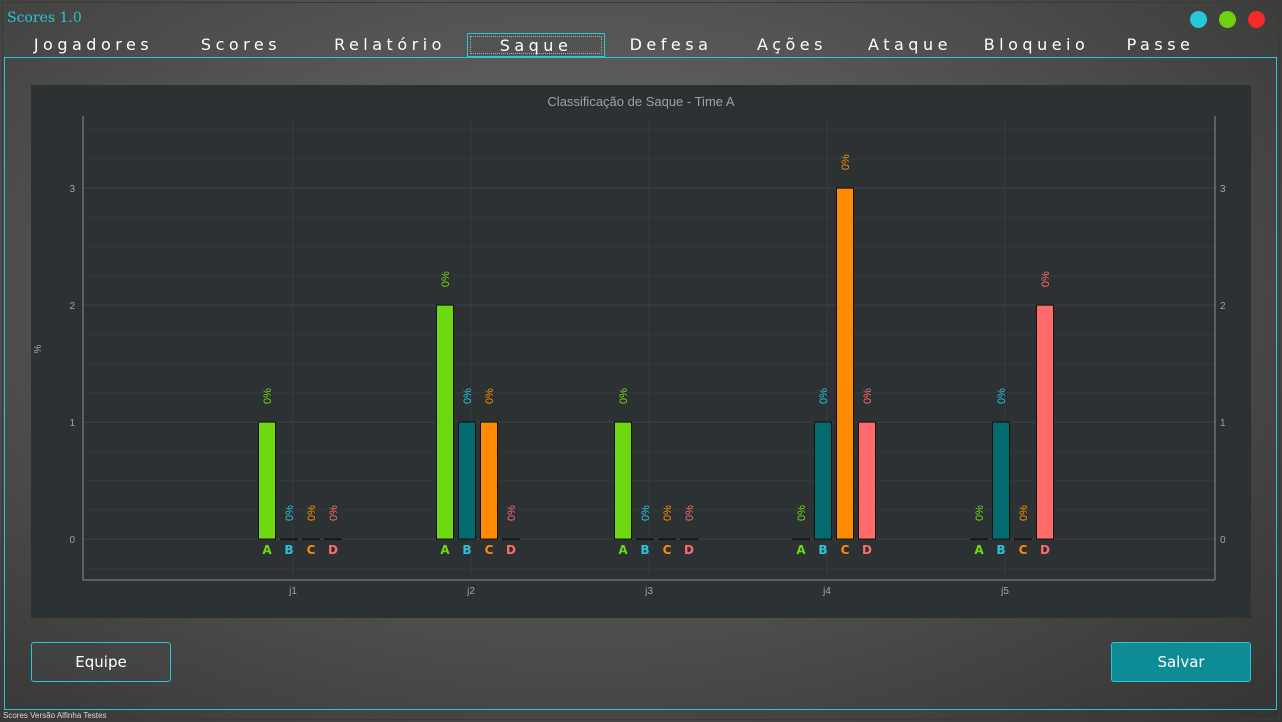 The width and height of the screenshot is (1282, 722). Describe the element at coordinates (910, 44) in the screenshot. I see `tab-ataque: Ataque` at that location.